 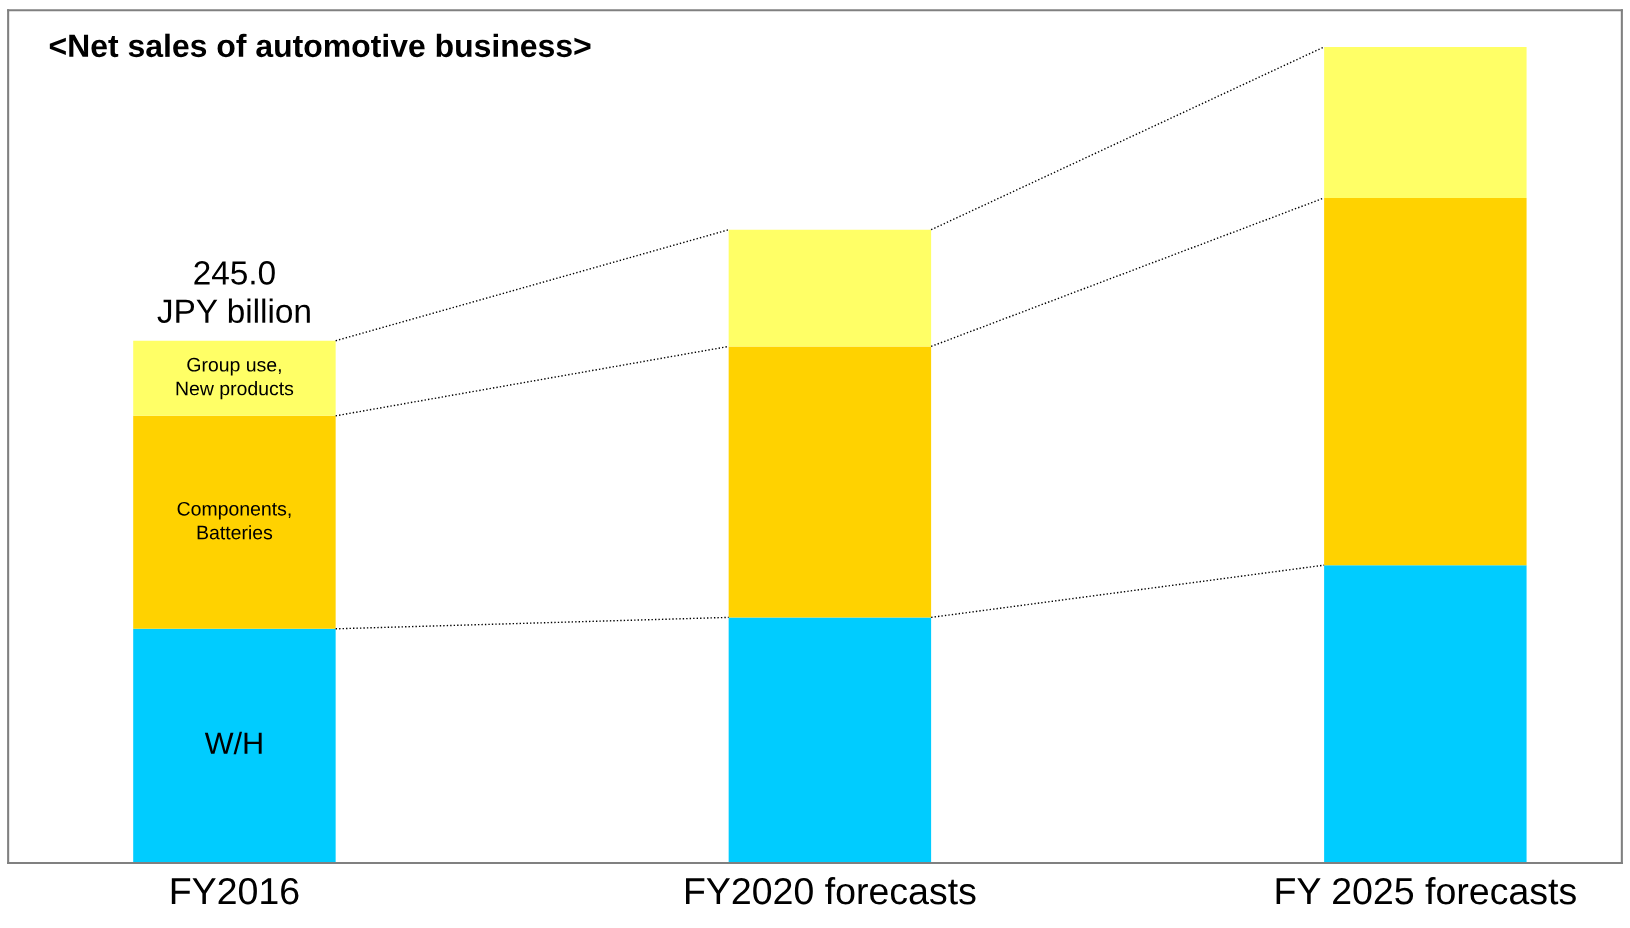 I want to click on series-label: Components, Batteries, so click(x=234, y=520).